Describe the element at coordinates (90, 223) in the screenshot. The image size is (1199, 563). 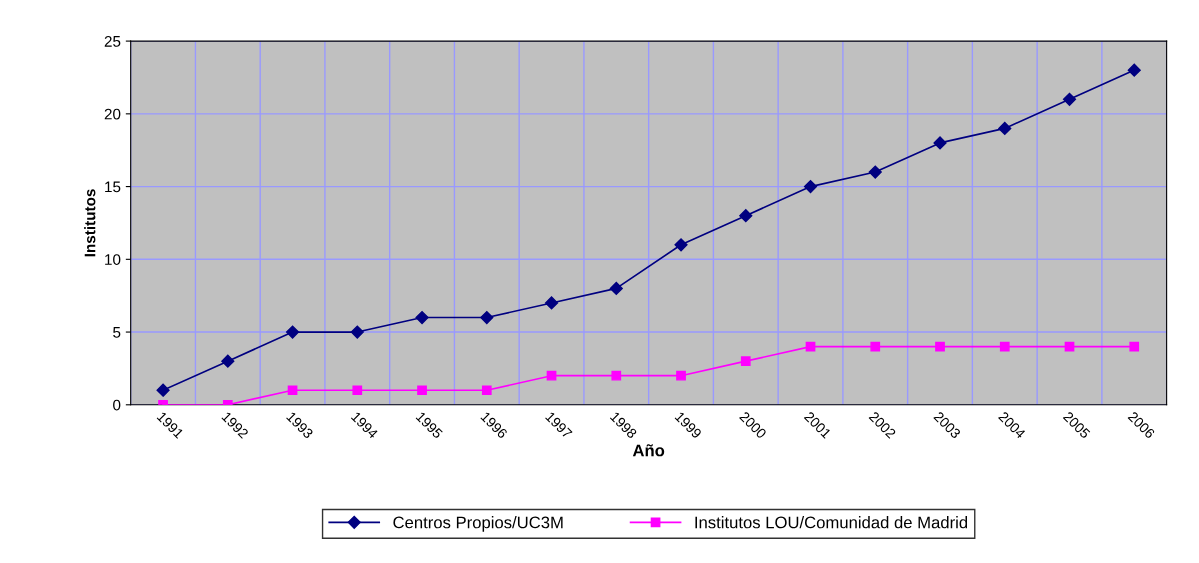
I see `y-axis-title: Institutos` at that location.